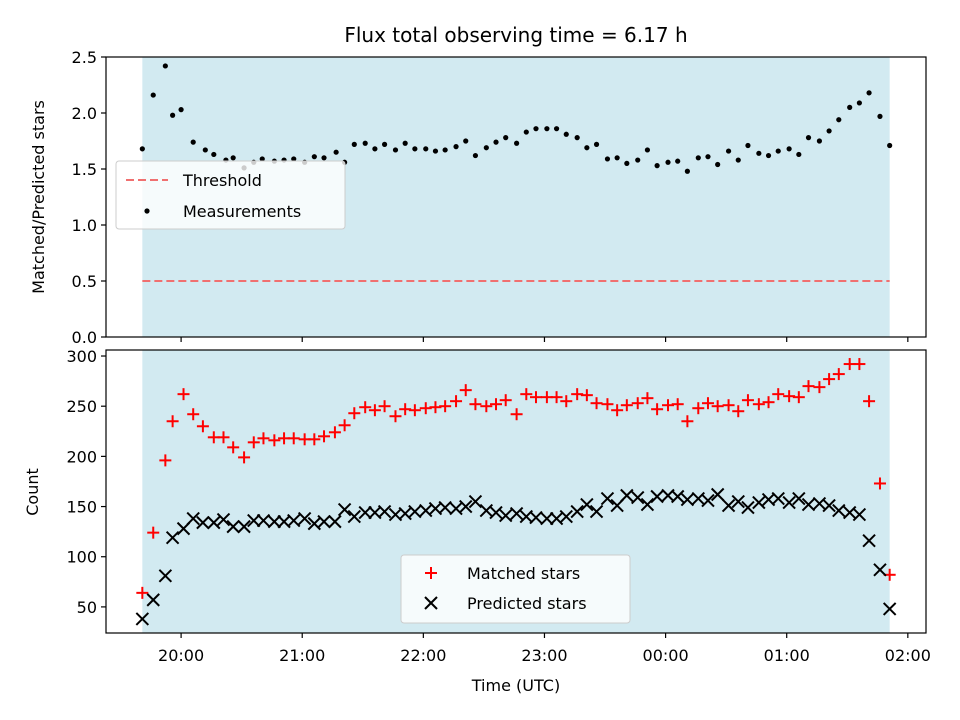 This screenshot has width=960, height=720. What do you see at coordinates (523, 573) in the screenshot?
I see `legend-matched-label: Matched stars` at bounding box center [523, 573].